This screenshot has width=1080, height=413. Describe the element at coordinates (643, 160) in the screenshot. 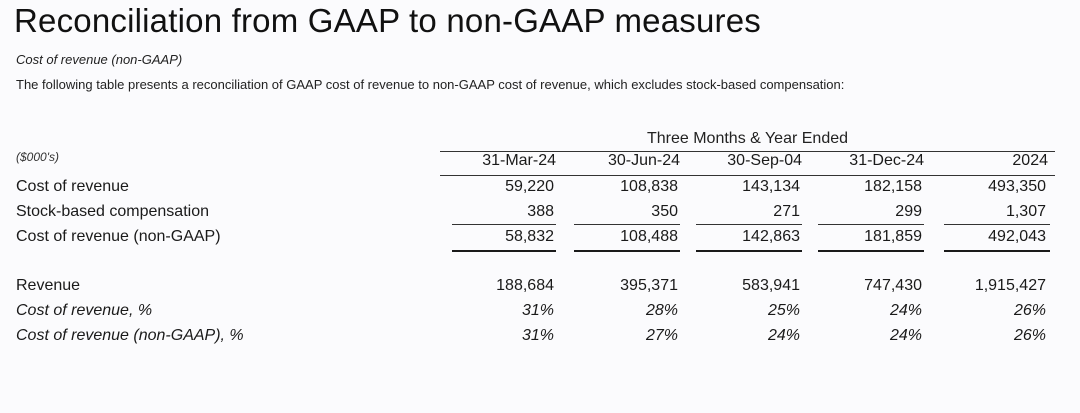

I see `column-header: 30-Jun-24` at that location.